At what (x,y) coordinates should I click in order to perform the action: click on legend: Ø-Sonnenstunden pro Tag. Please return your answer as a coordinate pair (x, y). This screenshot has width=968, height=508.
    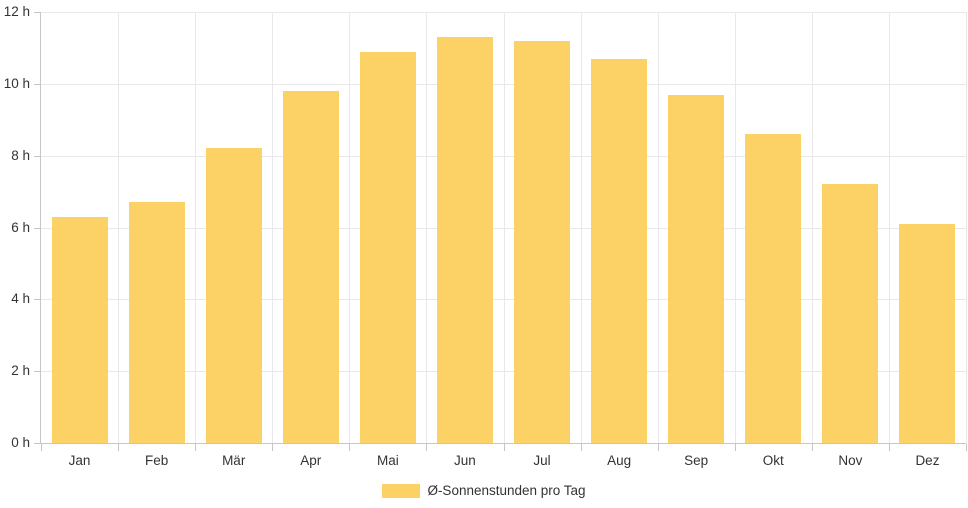
    Looking at the image, I should click on (484, 491).